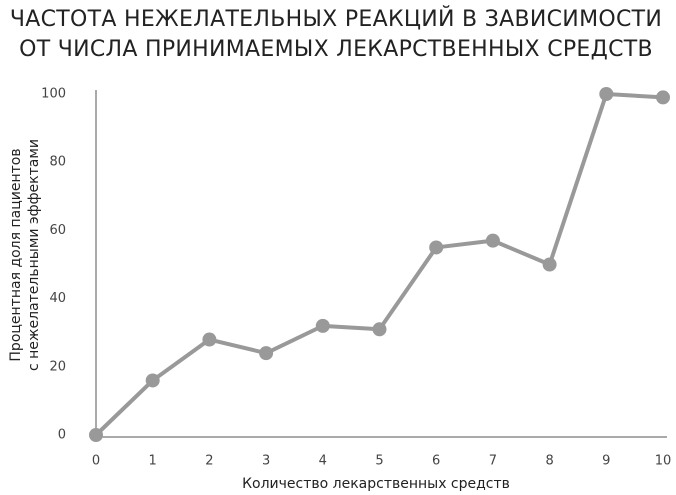 This screenshot has height=495, width=676. I want to click on y-tick-label: 40, so click(57, 298).